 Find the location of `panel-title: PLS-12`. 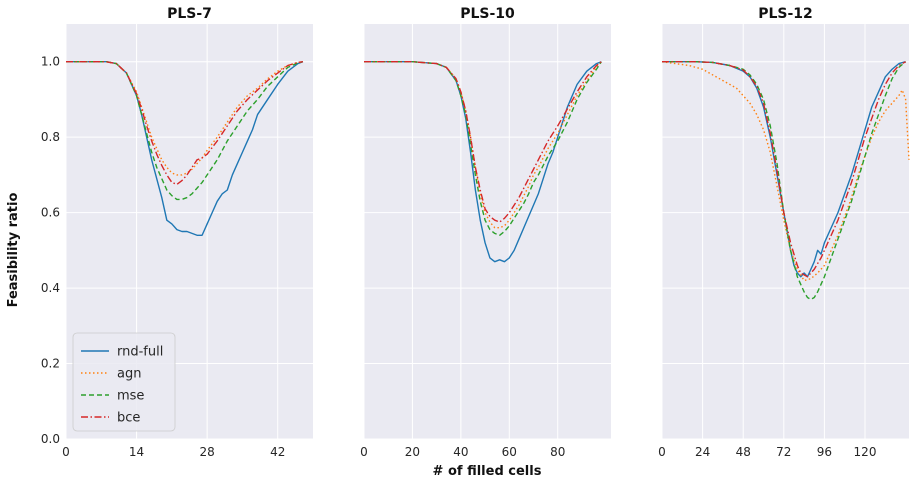

panel-title: PLS-12 is located at coordinates (785, 14).